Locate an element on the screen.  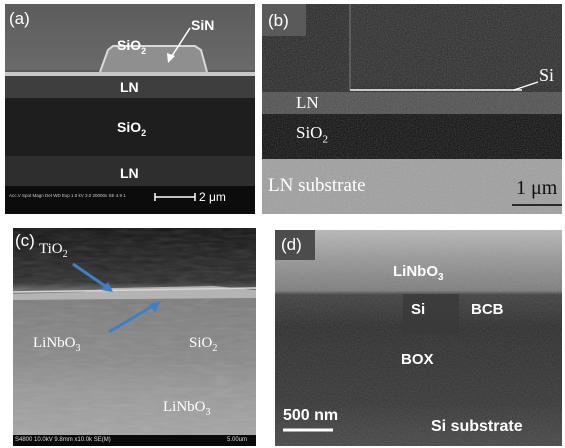
panel-a-label: (a) is located at coordinates (19, 18).